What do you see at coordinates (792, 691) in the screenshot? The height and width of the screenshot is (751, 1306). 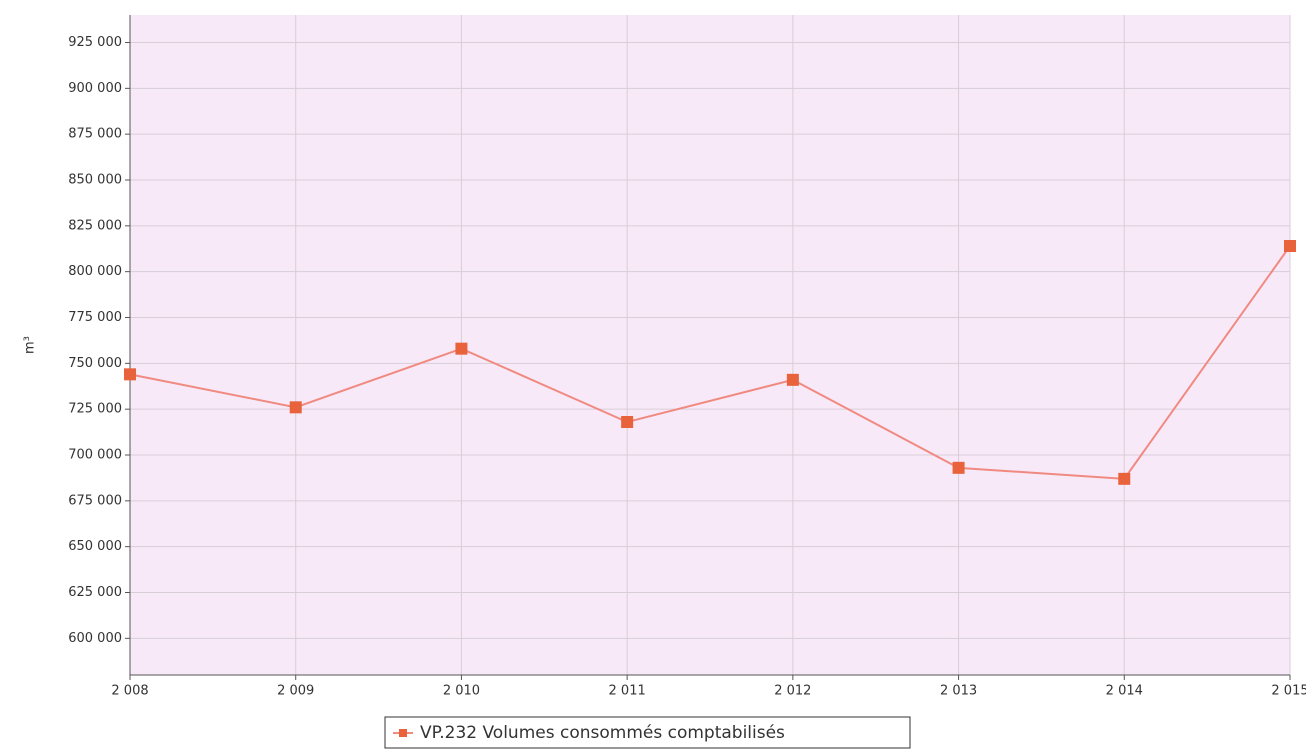 I see `x-tick-label: 2 012` at bounding box center [792, 691].